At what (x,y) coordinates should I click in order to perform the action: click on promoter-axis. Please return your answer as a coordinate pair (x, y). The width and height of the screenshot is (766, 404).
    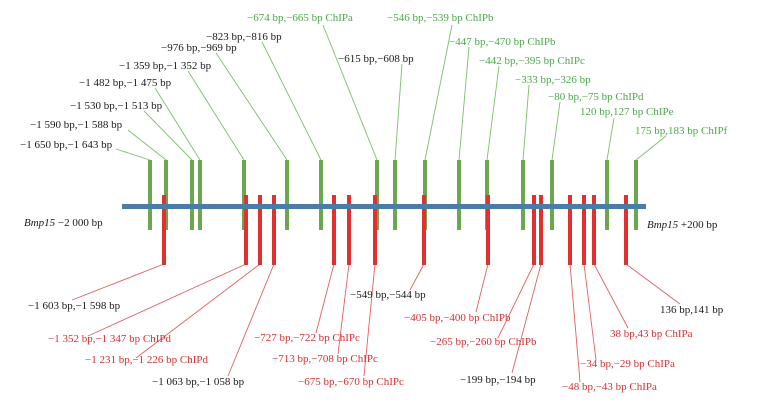
    Looking at the image, I should click on (384, 206).